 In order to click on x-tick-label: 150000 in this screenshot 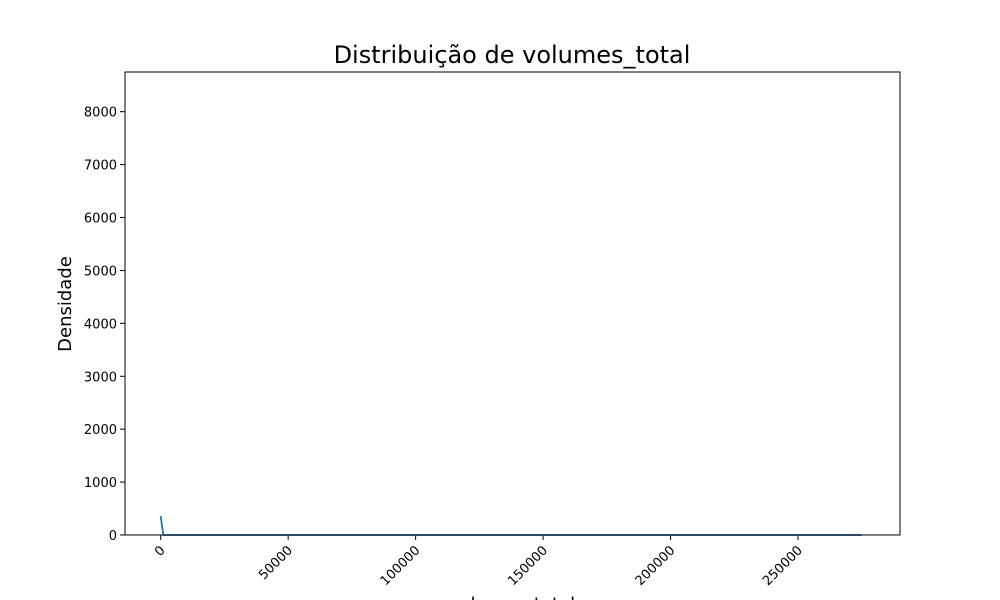, I will do `click(528, 566)`.